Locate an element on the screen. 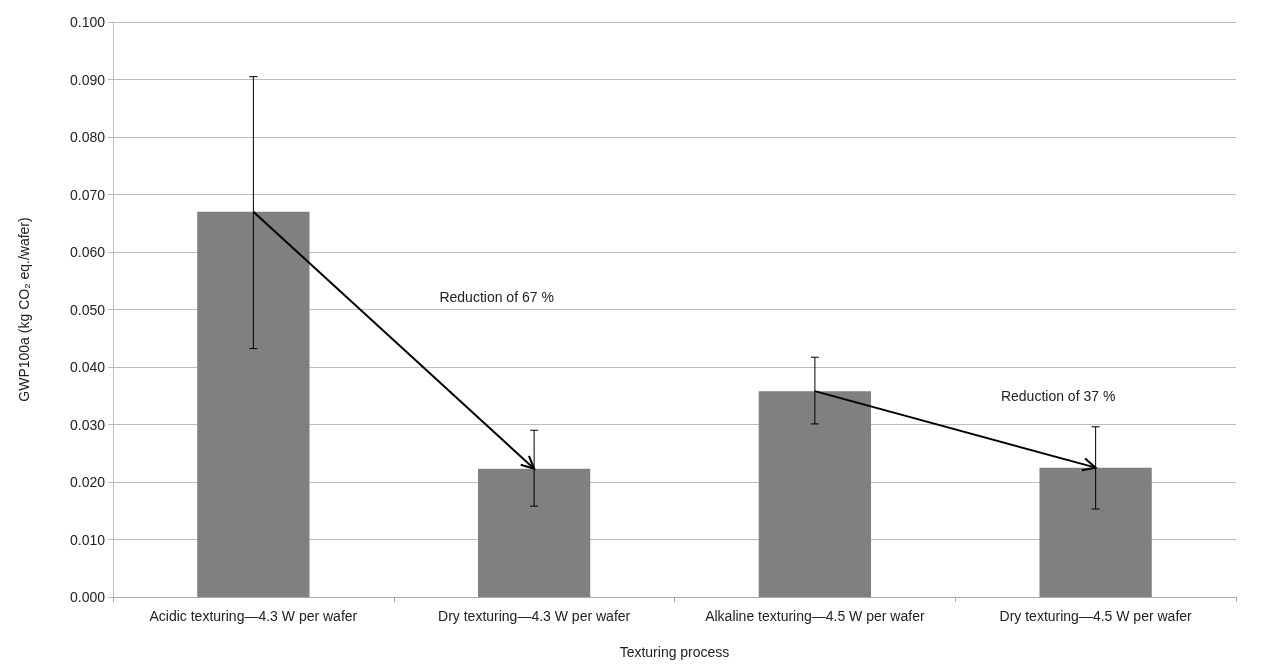 Image resolution: width=1266 pixels, height=671 pixels. x-tick-label: Acidic texturing—4.3 W per wafer is located at coordinates (253, 616).